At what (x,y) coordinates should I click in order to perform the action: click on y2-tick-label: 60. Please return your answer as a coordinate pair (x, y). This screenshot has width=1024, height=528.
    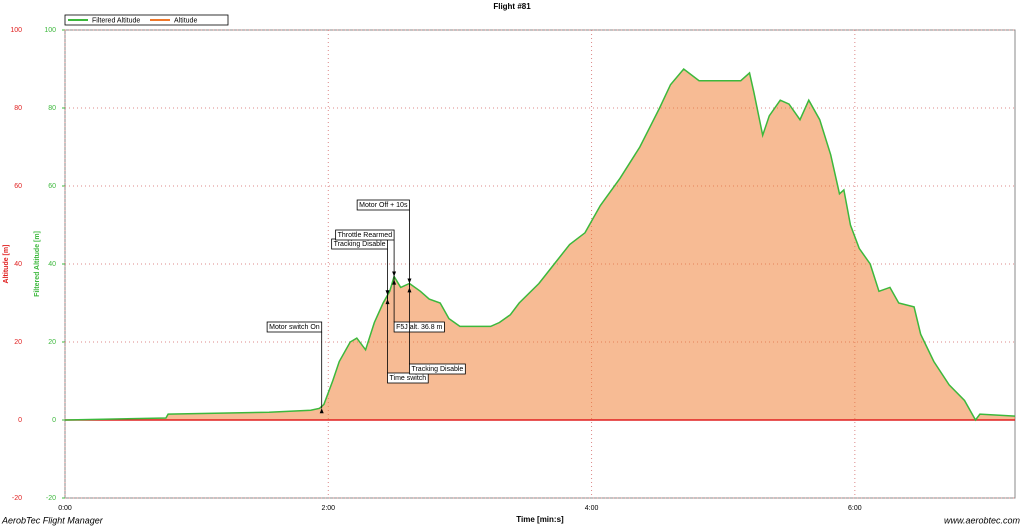
    Looking at the image, I should click on (52, 186).